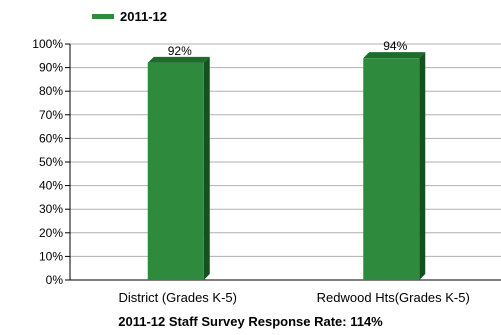 The image size is (501, 335). I want to click on y-tick-label: 60%, so click(51, 138).